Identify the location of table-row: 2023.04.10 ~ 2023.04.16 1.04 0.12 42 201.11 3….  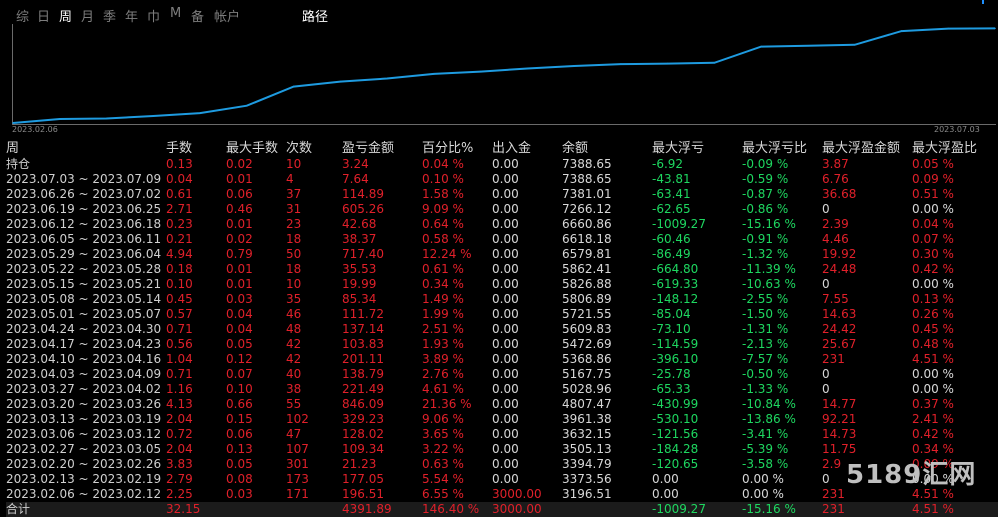
(502, 359).